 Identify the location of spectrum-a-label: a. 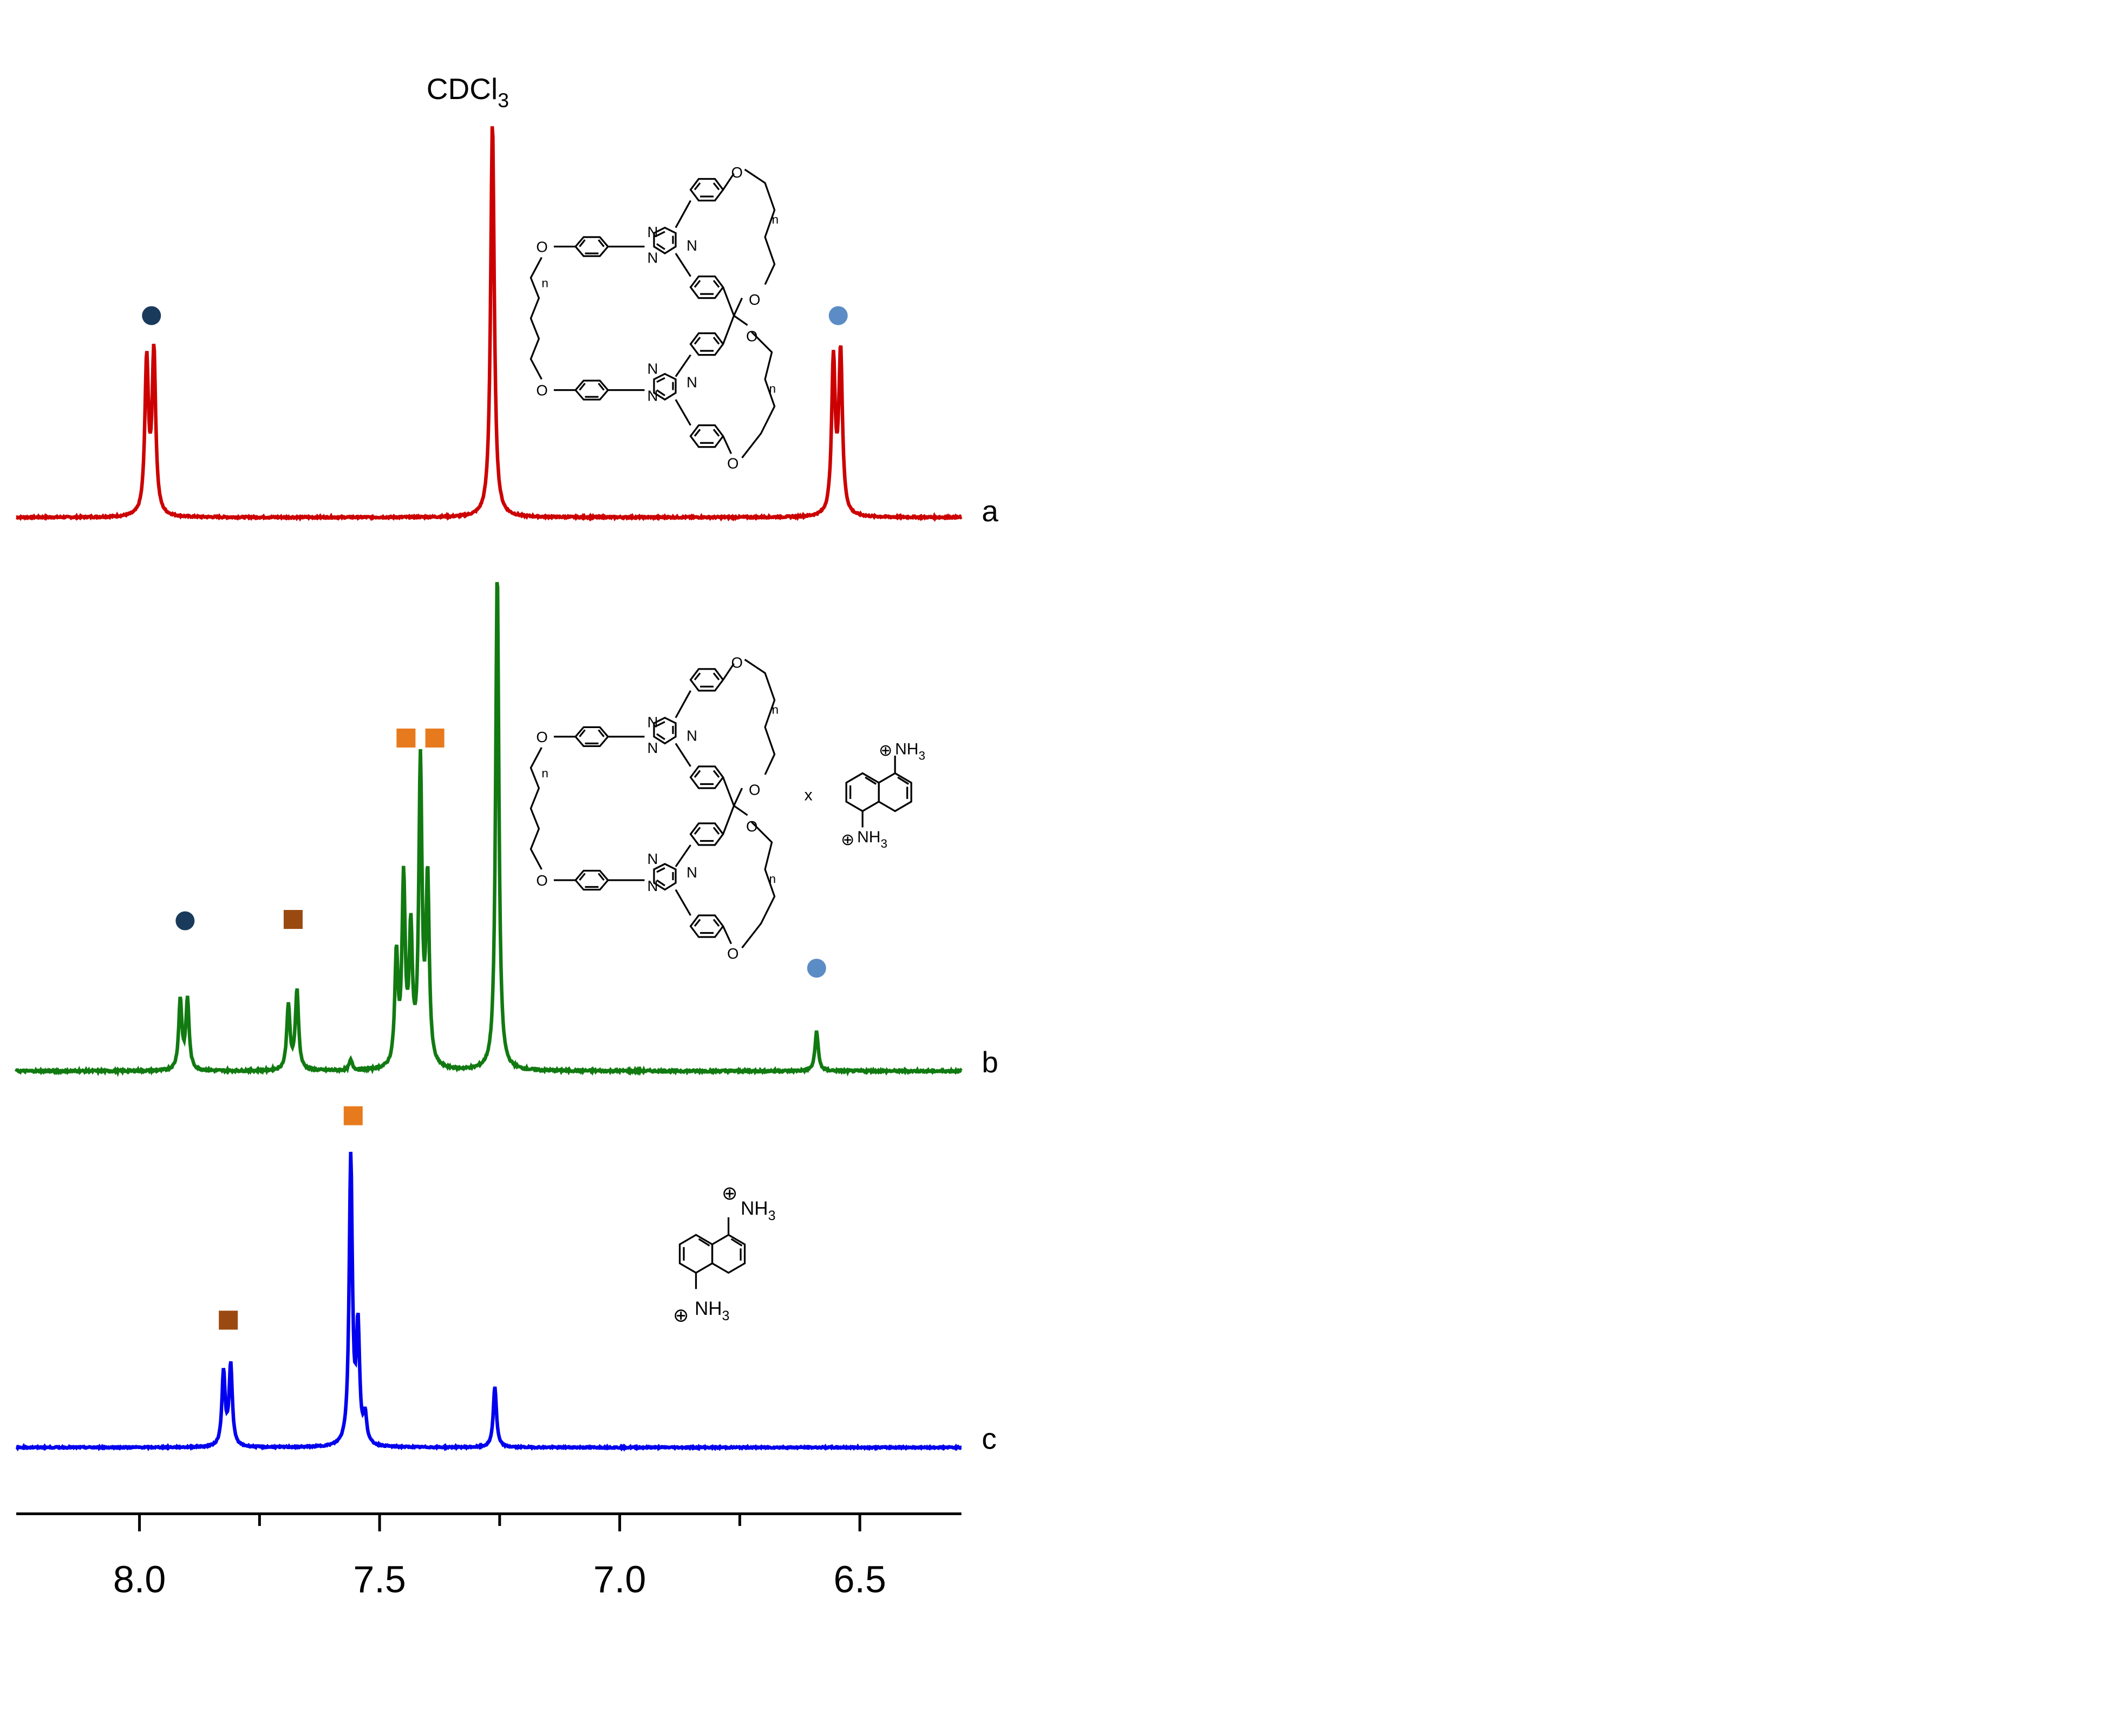
(990, 511).